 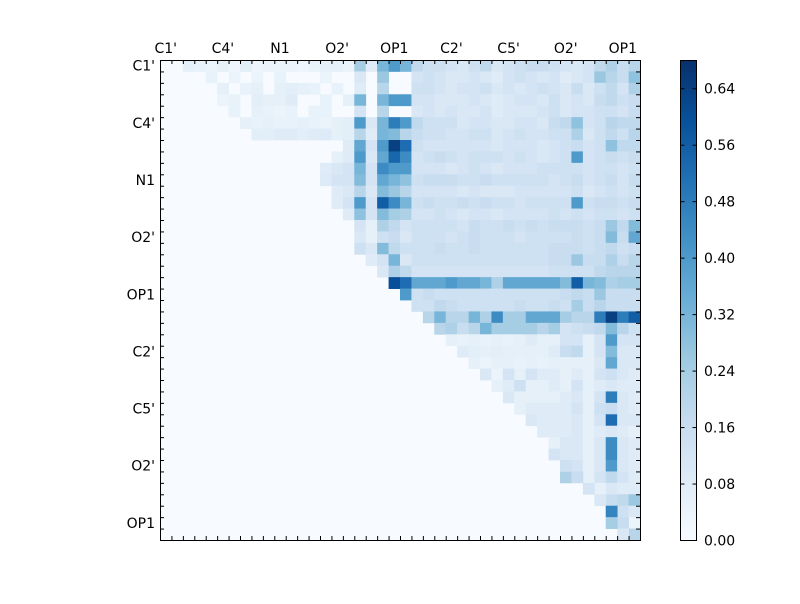 I want to click on x-tick-label: N1, so click(x=279, y=49).